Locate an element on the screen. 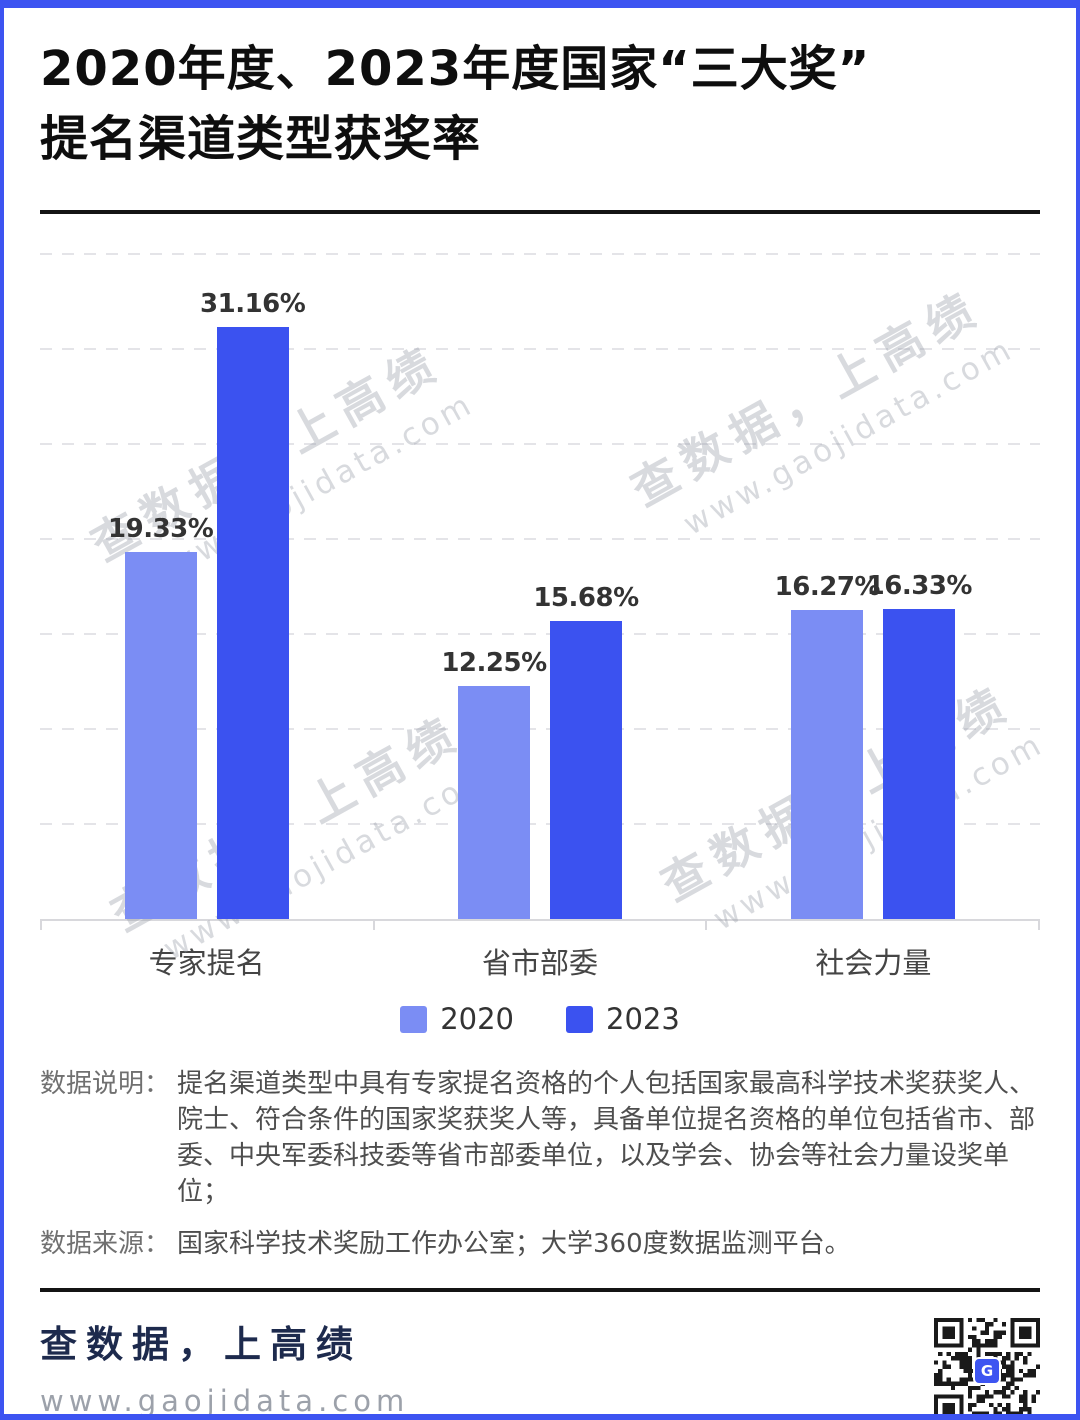 Image resolution: width=1080 pixels, height=1420 pixels. legend-swatch-2023 is located at coordinates (579, 1019).